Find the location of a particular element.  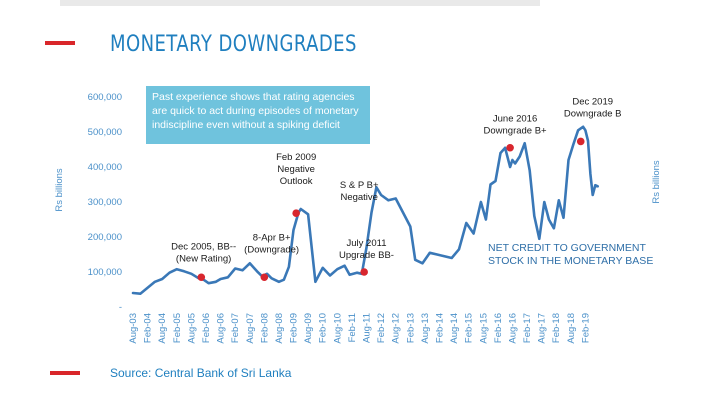

page-title: MONETARY DOWNGRADES is located at coordinates (233, 44).